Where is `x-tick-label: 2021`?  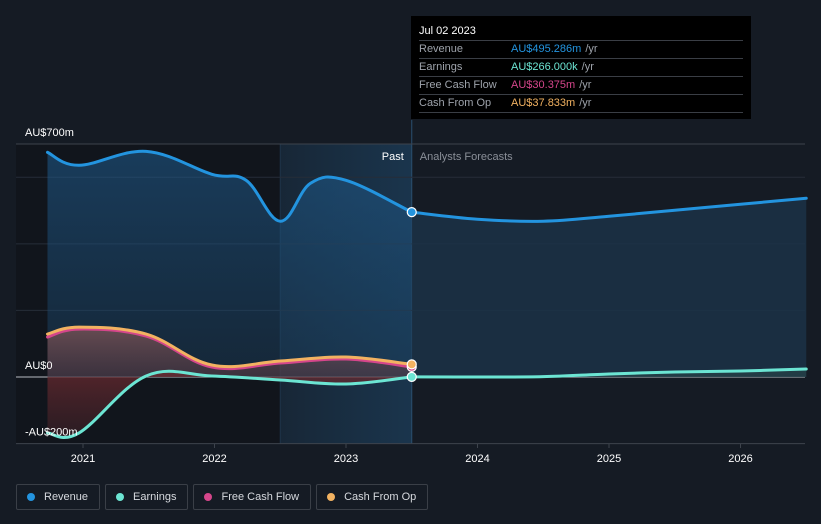
x-tick-label: 2021 is located at coordinates (83, 459).